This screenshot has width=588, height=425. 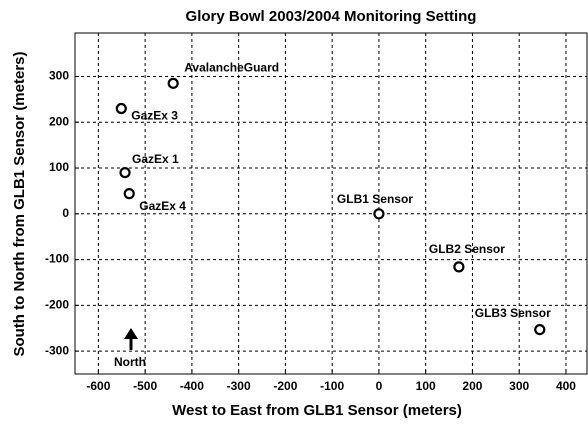 What do you see at coordinates (231, 68) in the screenshot?
I see `point-label: AvalancheGuard` at bounding box center [231, 68].